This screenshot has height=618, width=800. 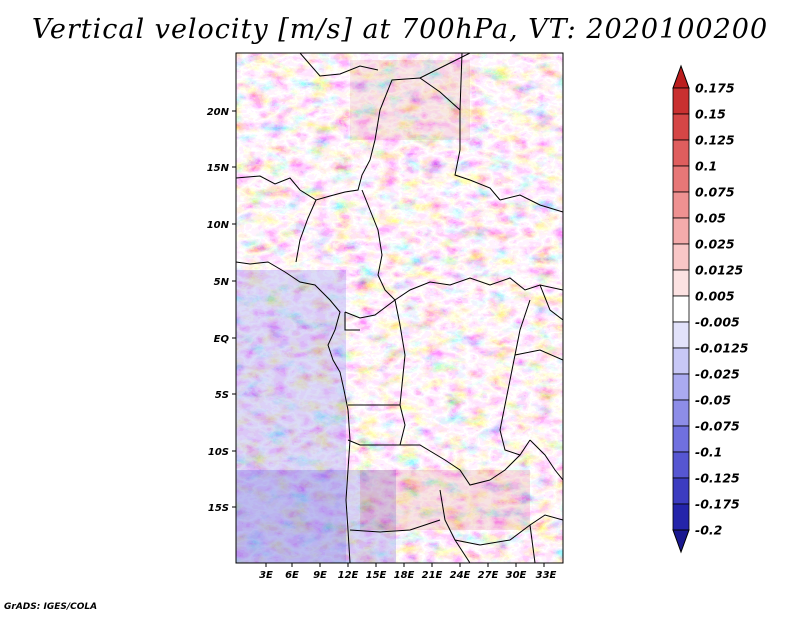 What do you see at coordinates (708, 530) in the screenshot?
I see `colorbar-label: -0.2` at bounding box center [708, 530].